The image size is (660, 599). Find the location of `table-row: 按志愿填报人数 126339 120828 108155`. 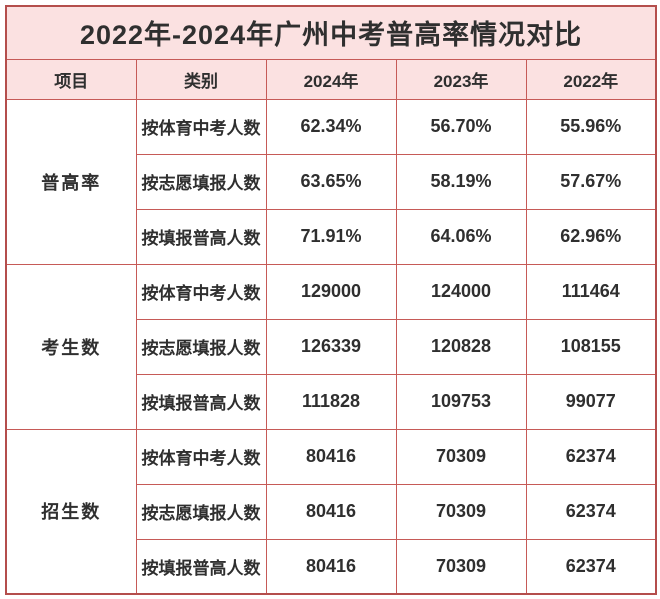

table-row: 按志愿填报人数 126339 120828 108155 is located at coordinates (331, 346).